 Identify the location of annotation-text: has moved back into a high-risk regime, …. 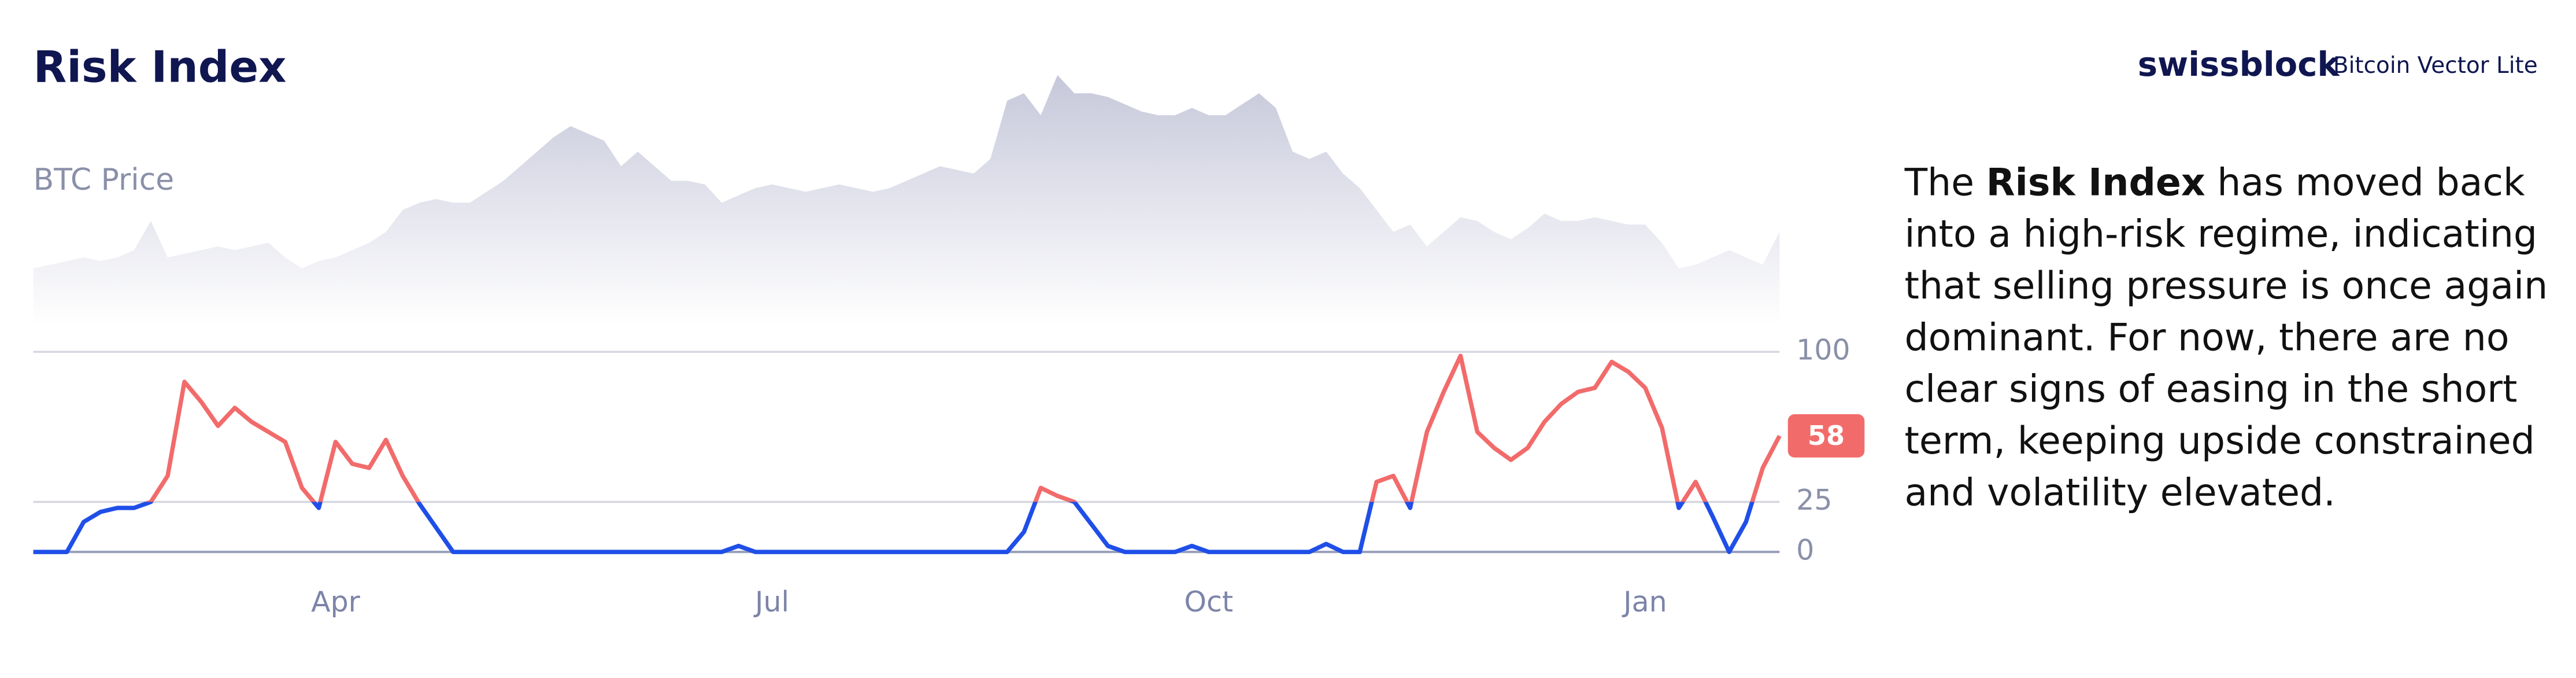
(2226, 338).